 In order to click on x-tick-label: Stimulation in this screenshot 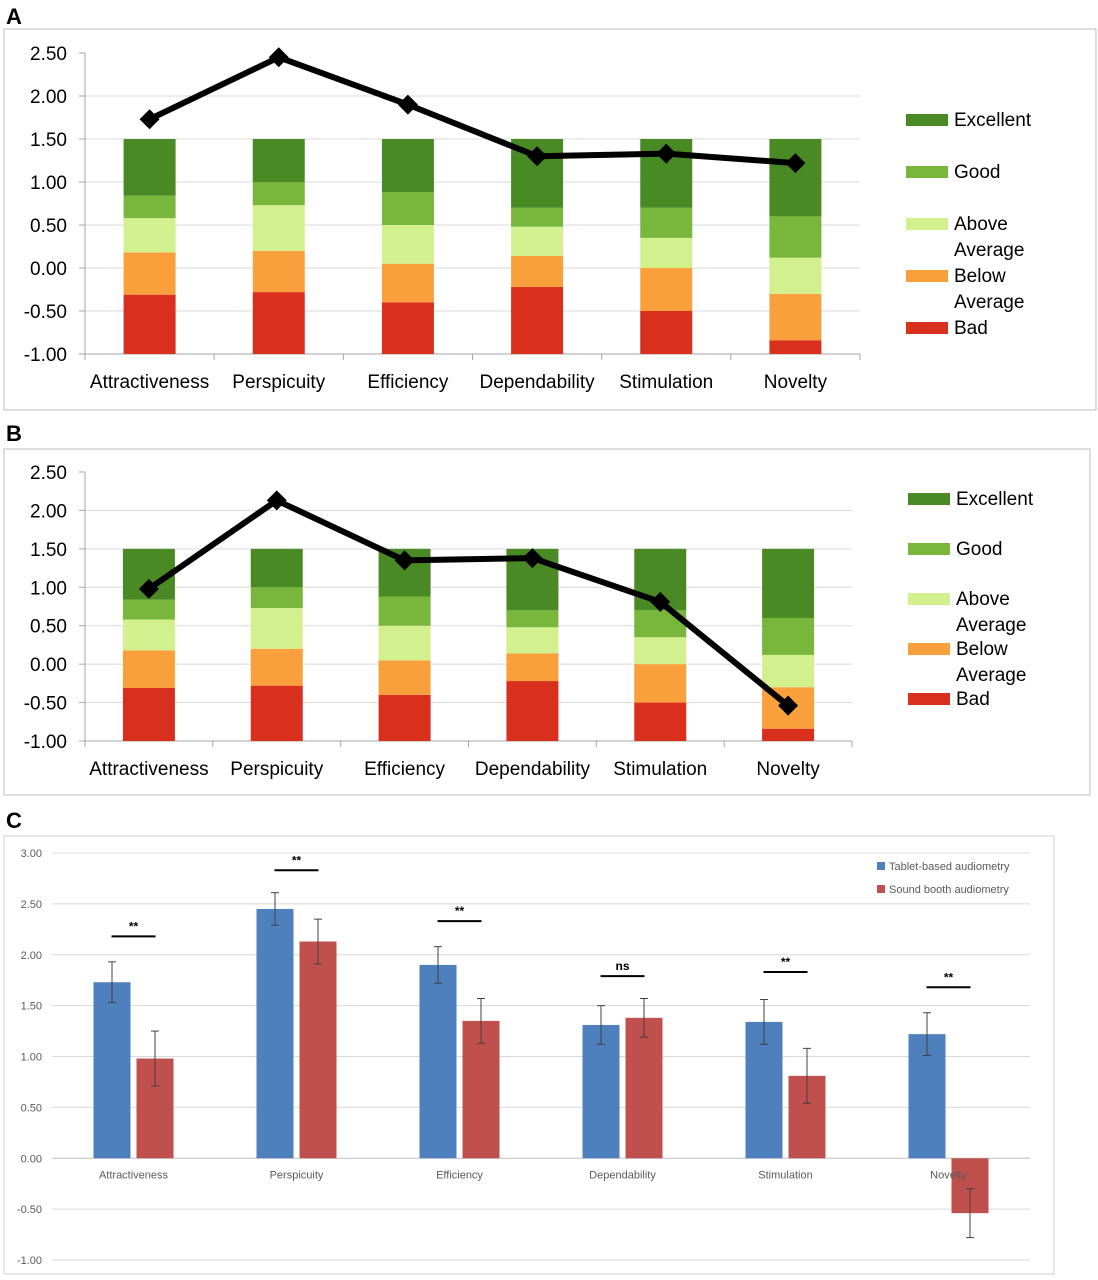, I will do `click(666, 382)`.